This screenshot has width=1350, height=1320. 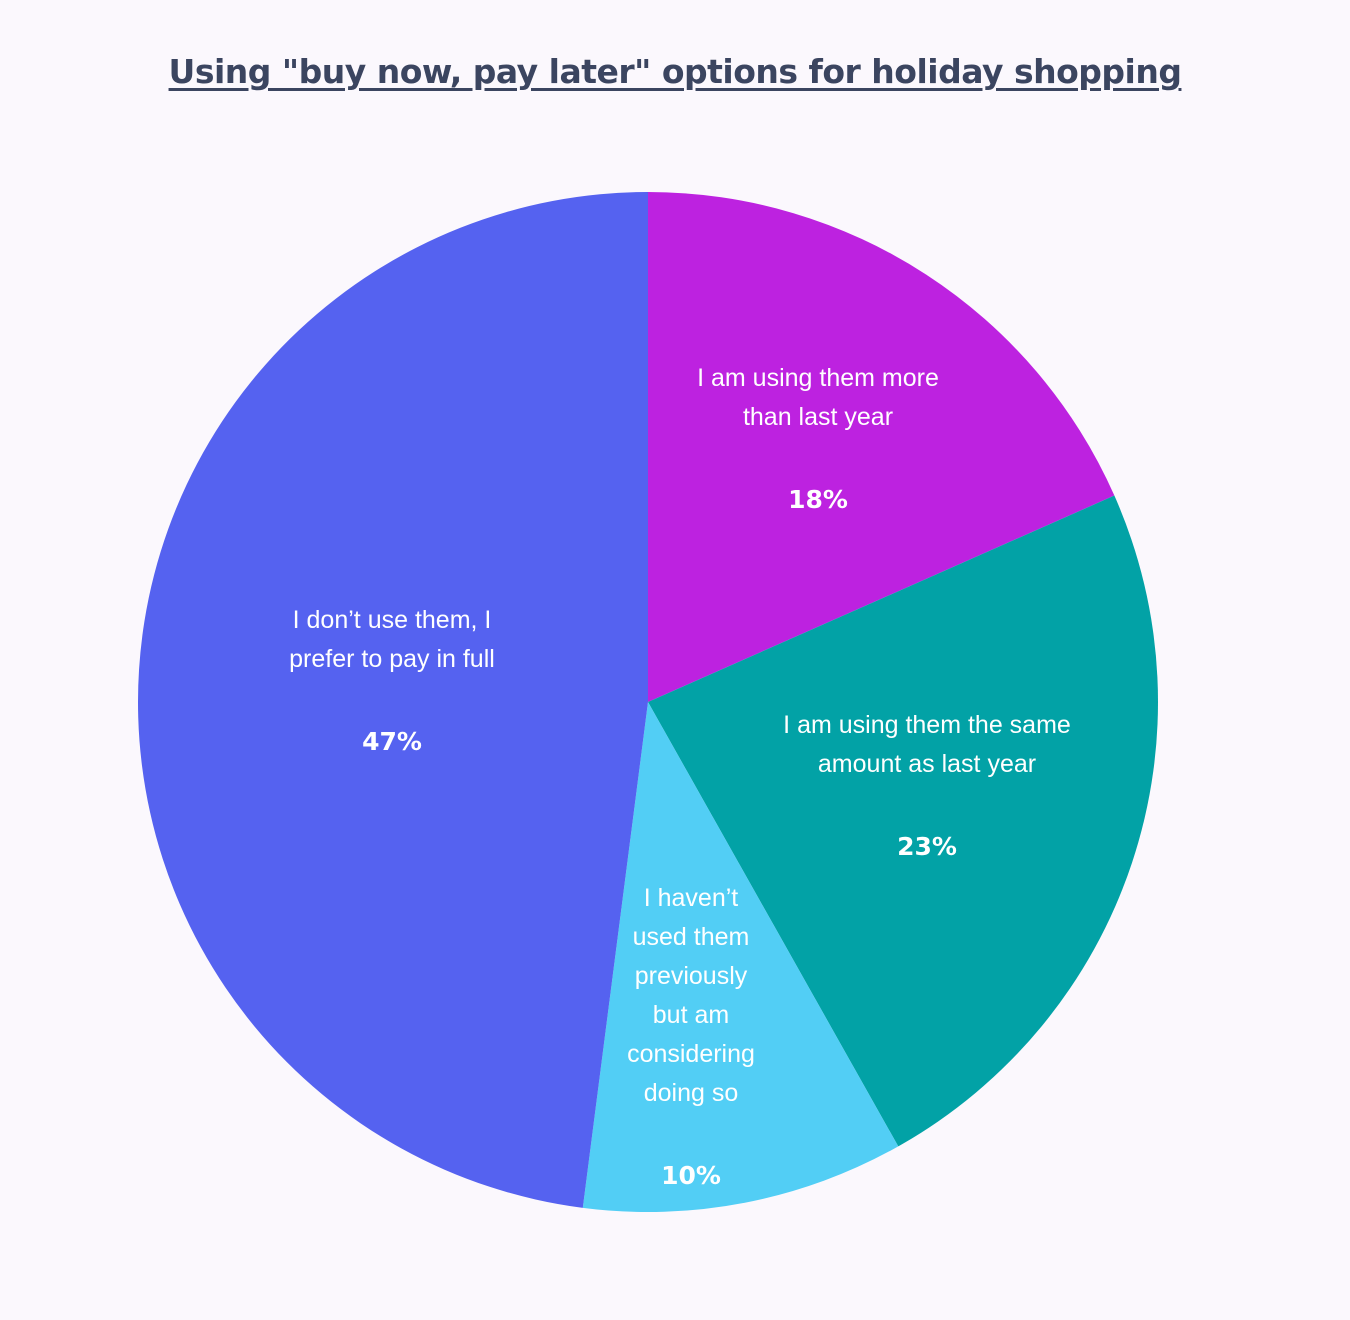 What do you see at coordinates (818, 397) in the screenshot?
I see `slice-label: I am using them more than last year` at bounding box center [818, 397].